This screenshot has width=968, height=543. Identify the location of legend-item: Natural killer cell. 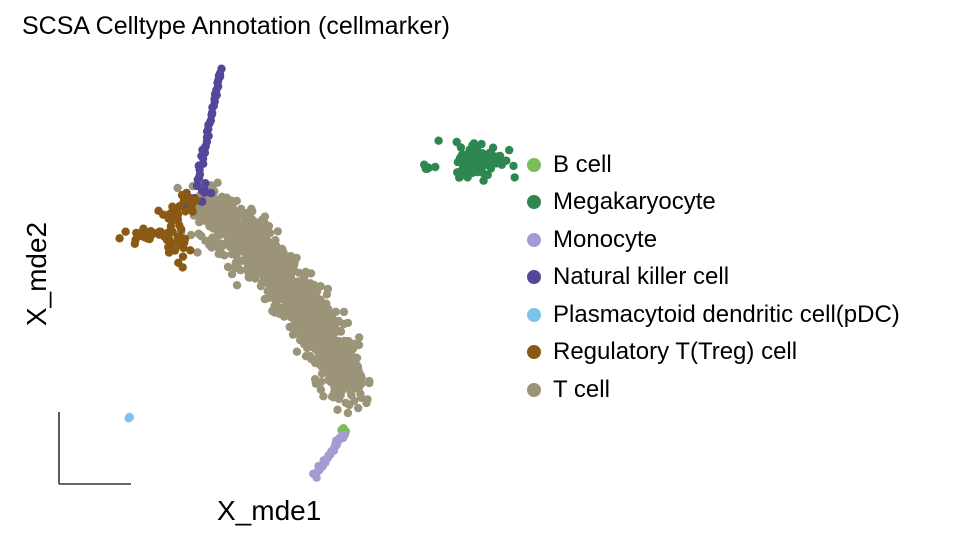
(713, 278).